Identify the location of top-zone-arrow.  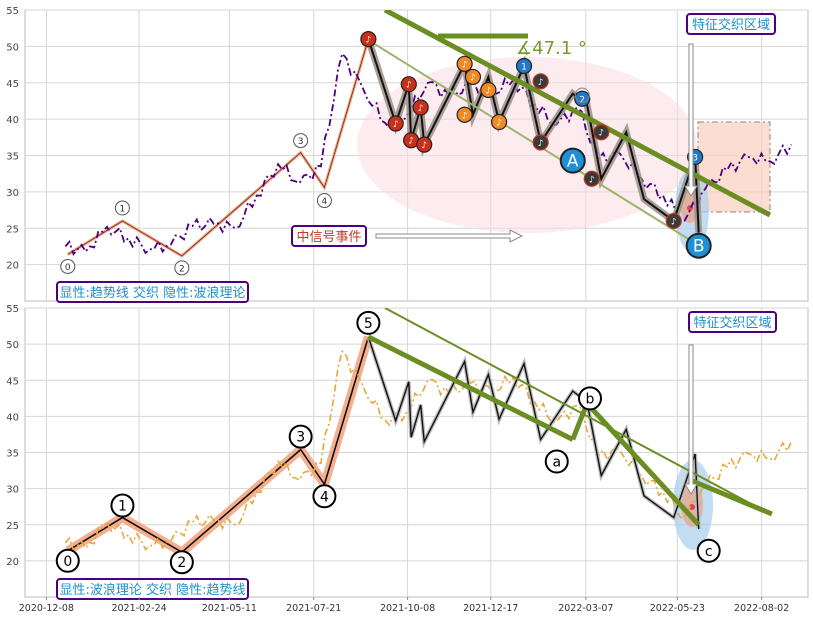
(691, 120).